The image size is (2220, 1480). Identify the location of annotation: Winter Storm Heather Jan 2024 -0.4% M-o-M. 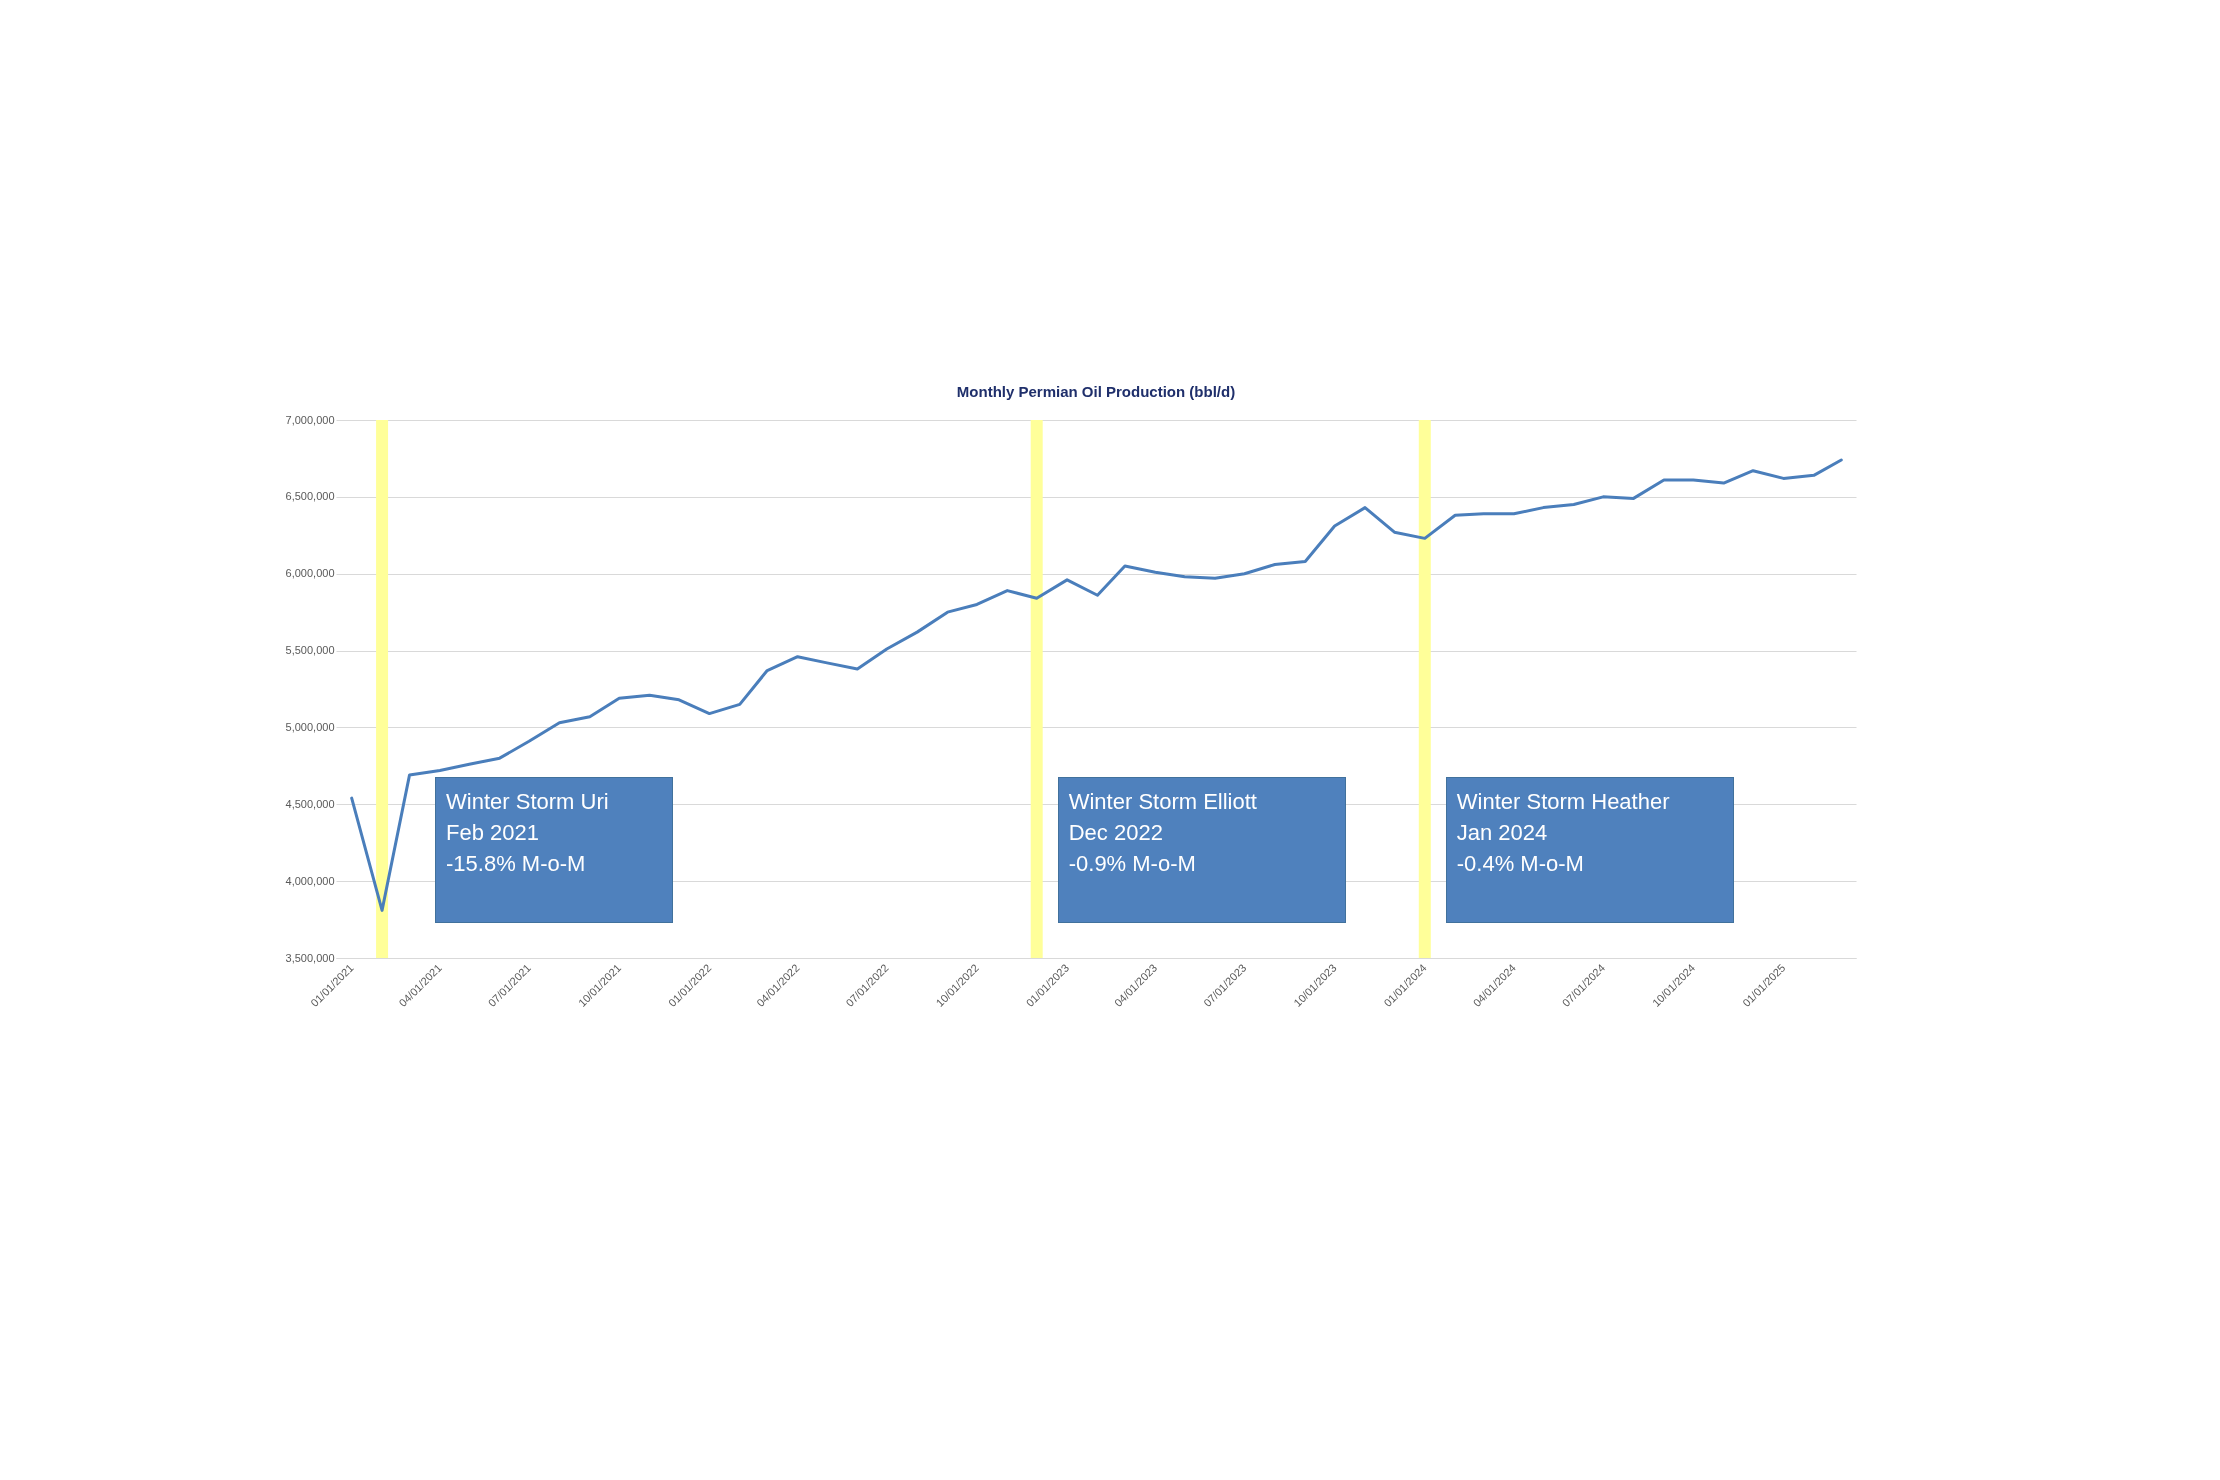
(1563, 833).